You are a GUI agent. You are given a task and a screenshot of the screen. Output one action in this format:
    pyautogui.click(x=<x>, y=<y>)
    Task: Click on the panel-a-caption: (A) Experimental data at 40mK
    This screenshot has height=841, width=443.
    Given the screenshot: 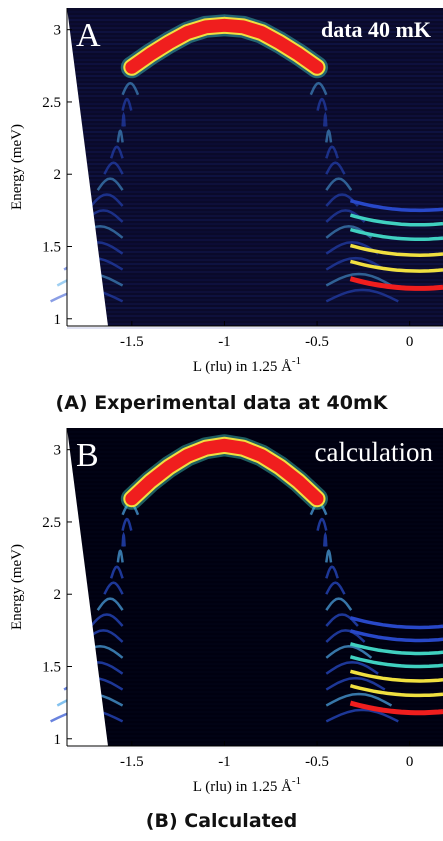 What is the action you would take?
    pyautogui.click(x=221, y=403)
    